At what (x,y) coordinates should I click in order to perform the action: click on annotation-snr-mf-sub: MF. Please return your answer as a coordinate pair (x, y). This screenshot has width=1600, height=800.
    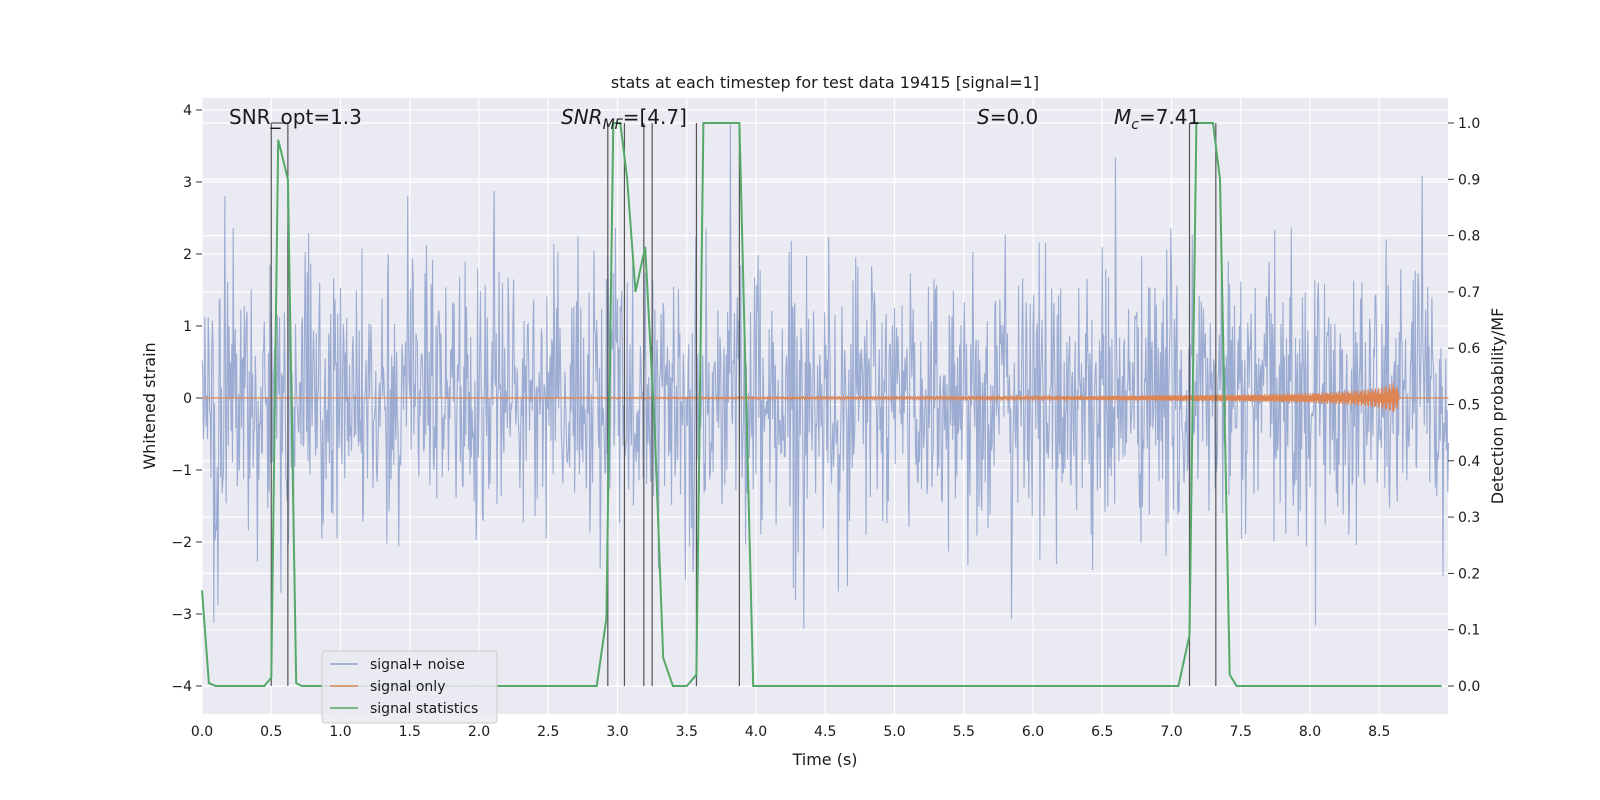
    Looking at the image, I should click on (613, 125).